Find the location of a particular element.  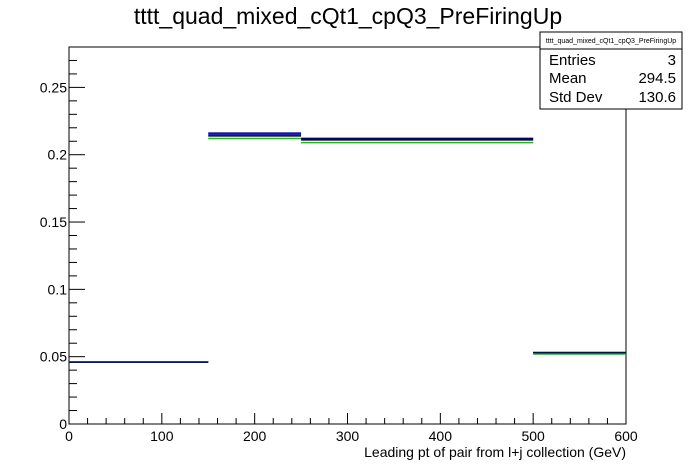

stats-mean-label: Mean is located at coordinates (568, 78).